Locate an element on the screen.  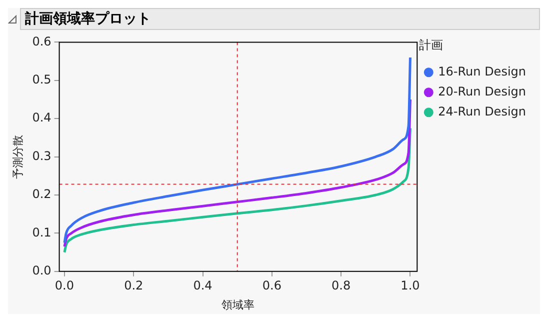
y-tick-label: 0.5 is located at coordinates (42, 79).